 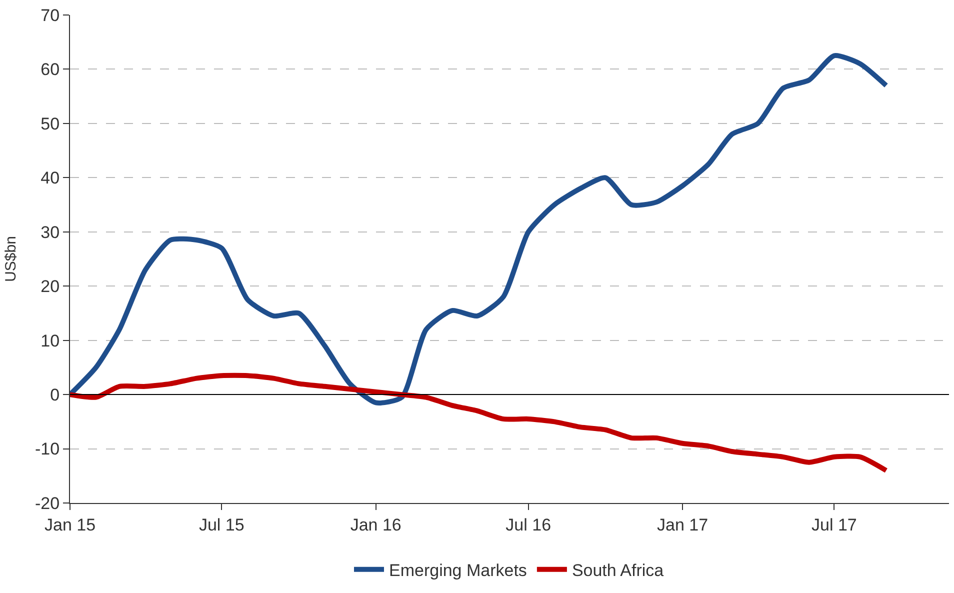 I want to click on x-tick-label: Jan 17, so click(x=682, y=524).